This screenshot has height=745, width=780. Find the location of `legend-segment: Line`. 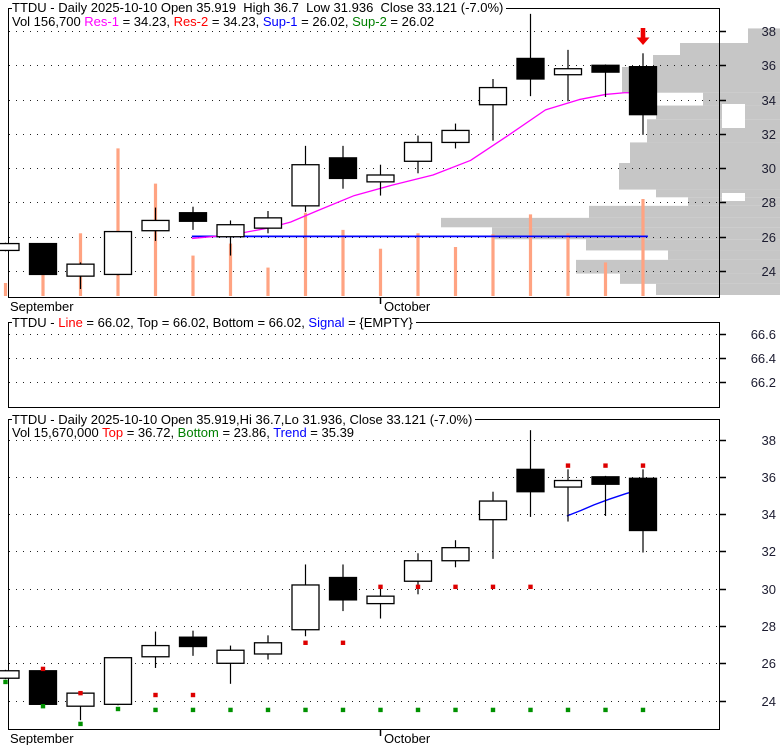

legend-segment: Line is located at coordinates (70, 322).